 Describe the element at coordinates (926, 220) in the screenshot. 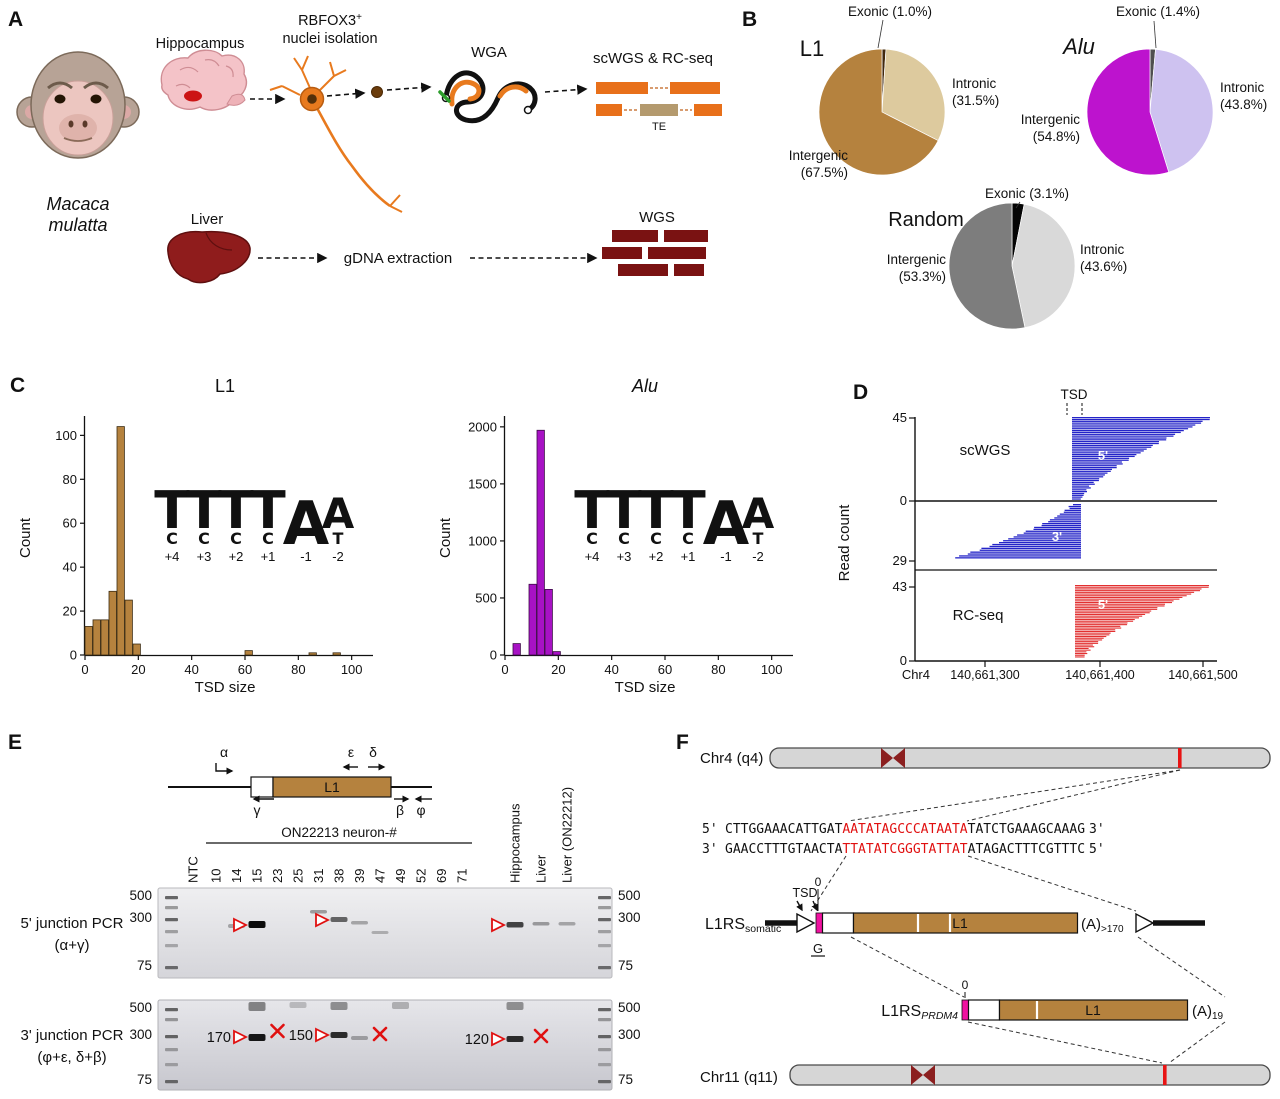

I see `pie-random-title: Random` at that location.